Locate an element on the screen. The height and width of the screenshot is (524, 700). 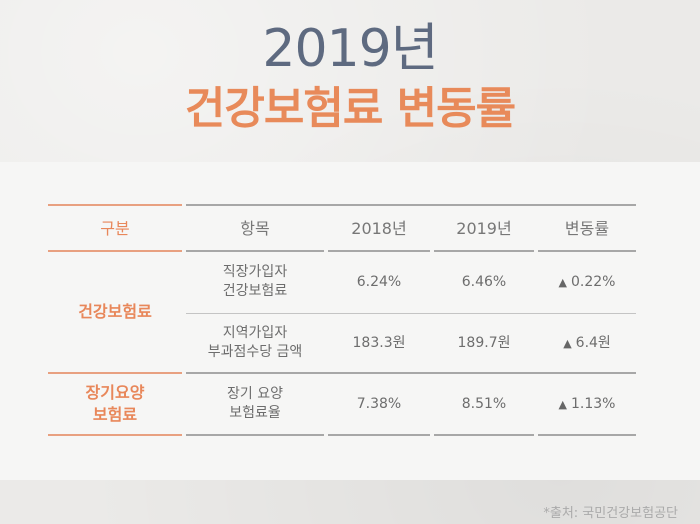
item-cell: 지역가입자 부과점수당 금액 is located at coordinates (255, 343).